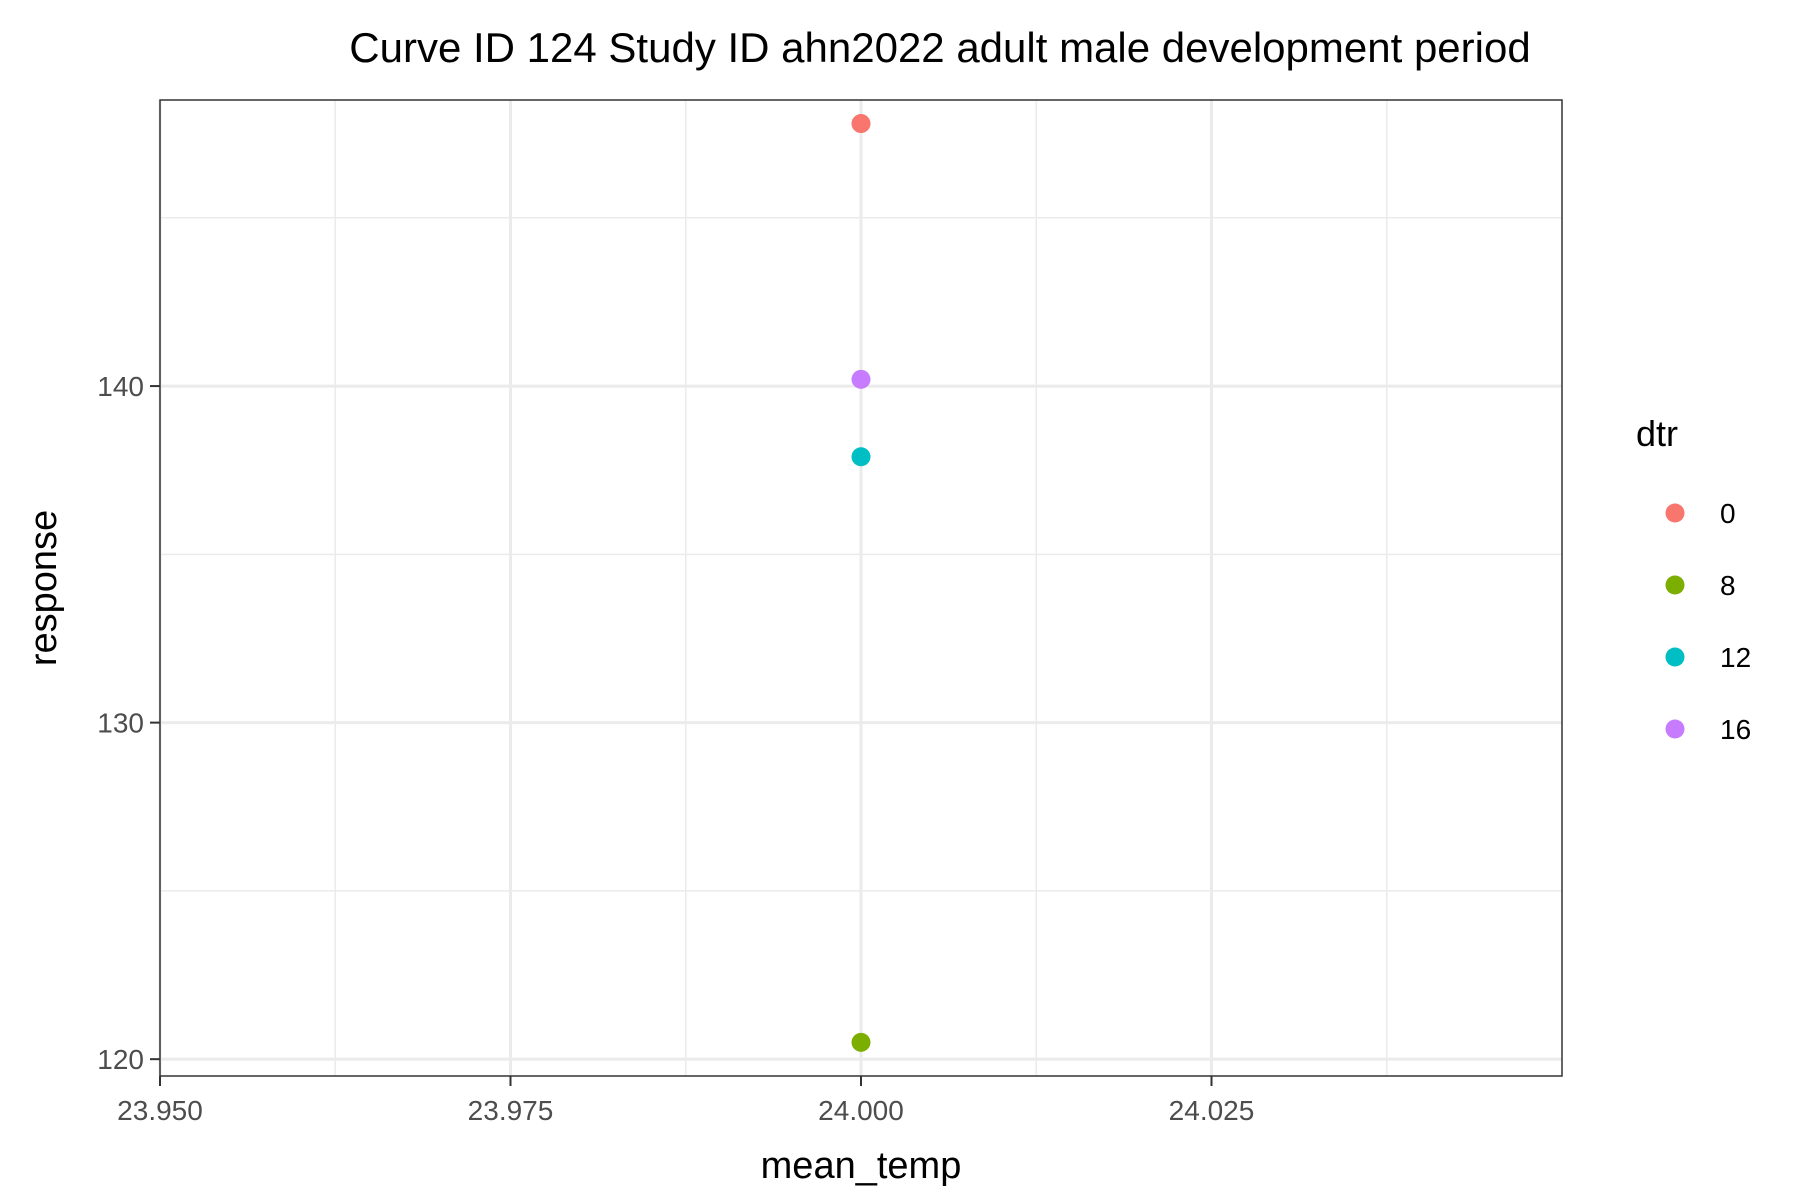 The height and width of the screenshot is (1200, 1800). What do you see at coordinates (1728, 513) in the screenshot?
I see `legend-label-0: 0` at bounding box center [1728, 513].